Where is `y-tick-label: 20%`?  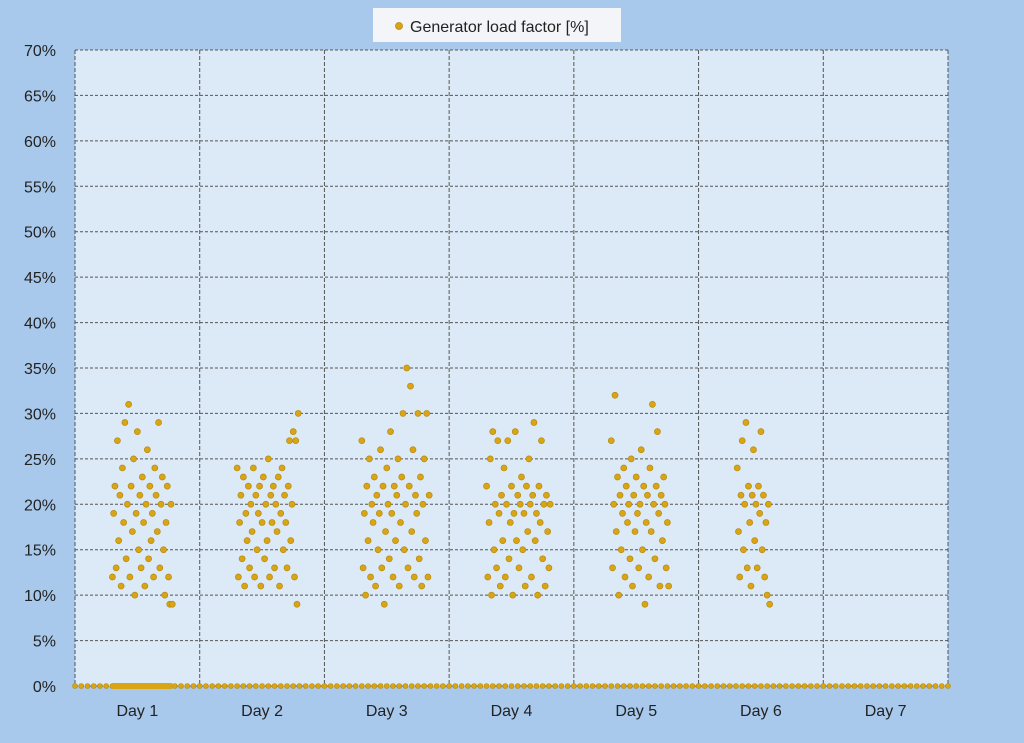
y-tick-label: 20% is located at coordinates (40, 505).